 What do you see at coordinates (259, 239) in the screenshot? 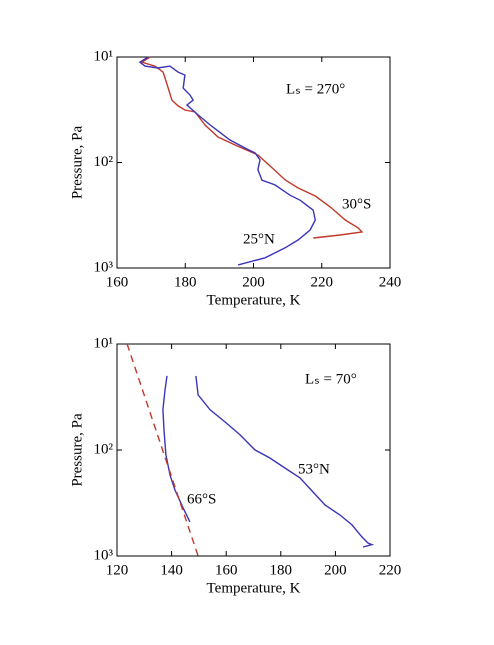
I see `curve-label: 25°N` at bounding box center [259, 239].